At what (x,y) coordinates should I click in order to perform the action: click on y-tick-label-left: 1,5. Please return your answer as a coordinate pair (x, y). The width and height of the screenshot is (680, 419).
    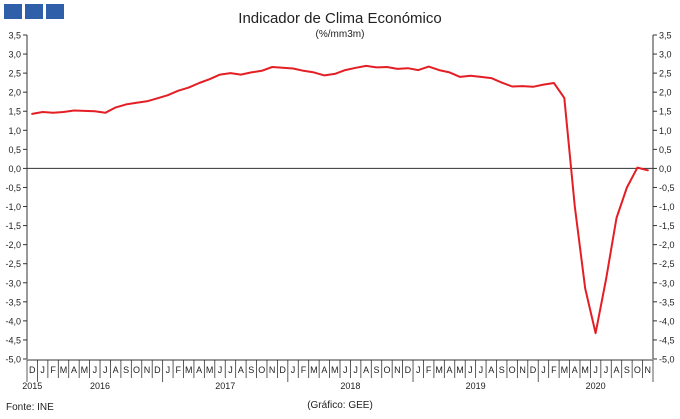
    Looking at the image, I should click on (14, 112).